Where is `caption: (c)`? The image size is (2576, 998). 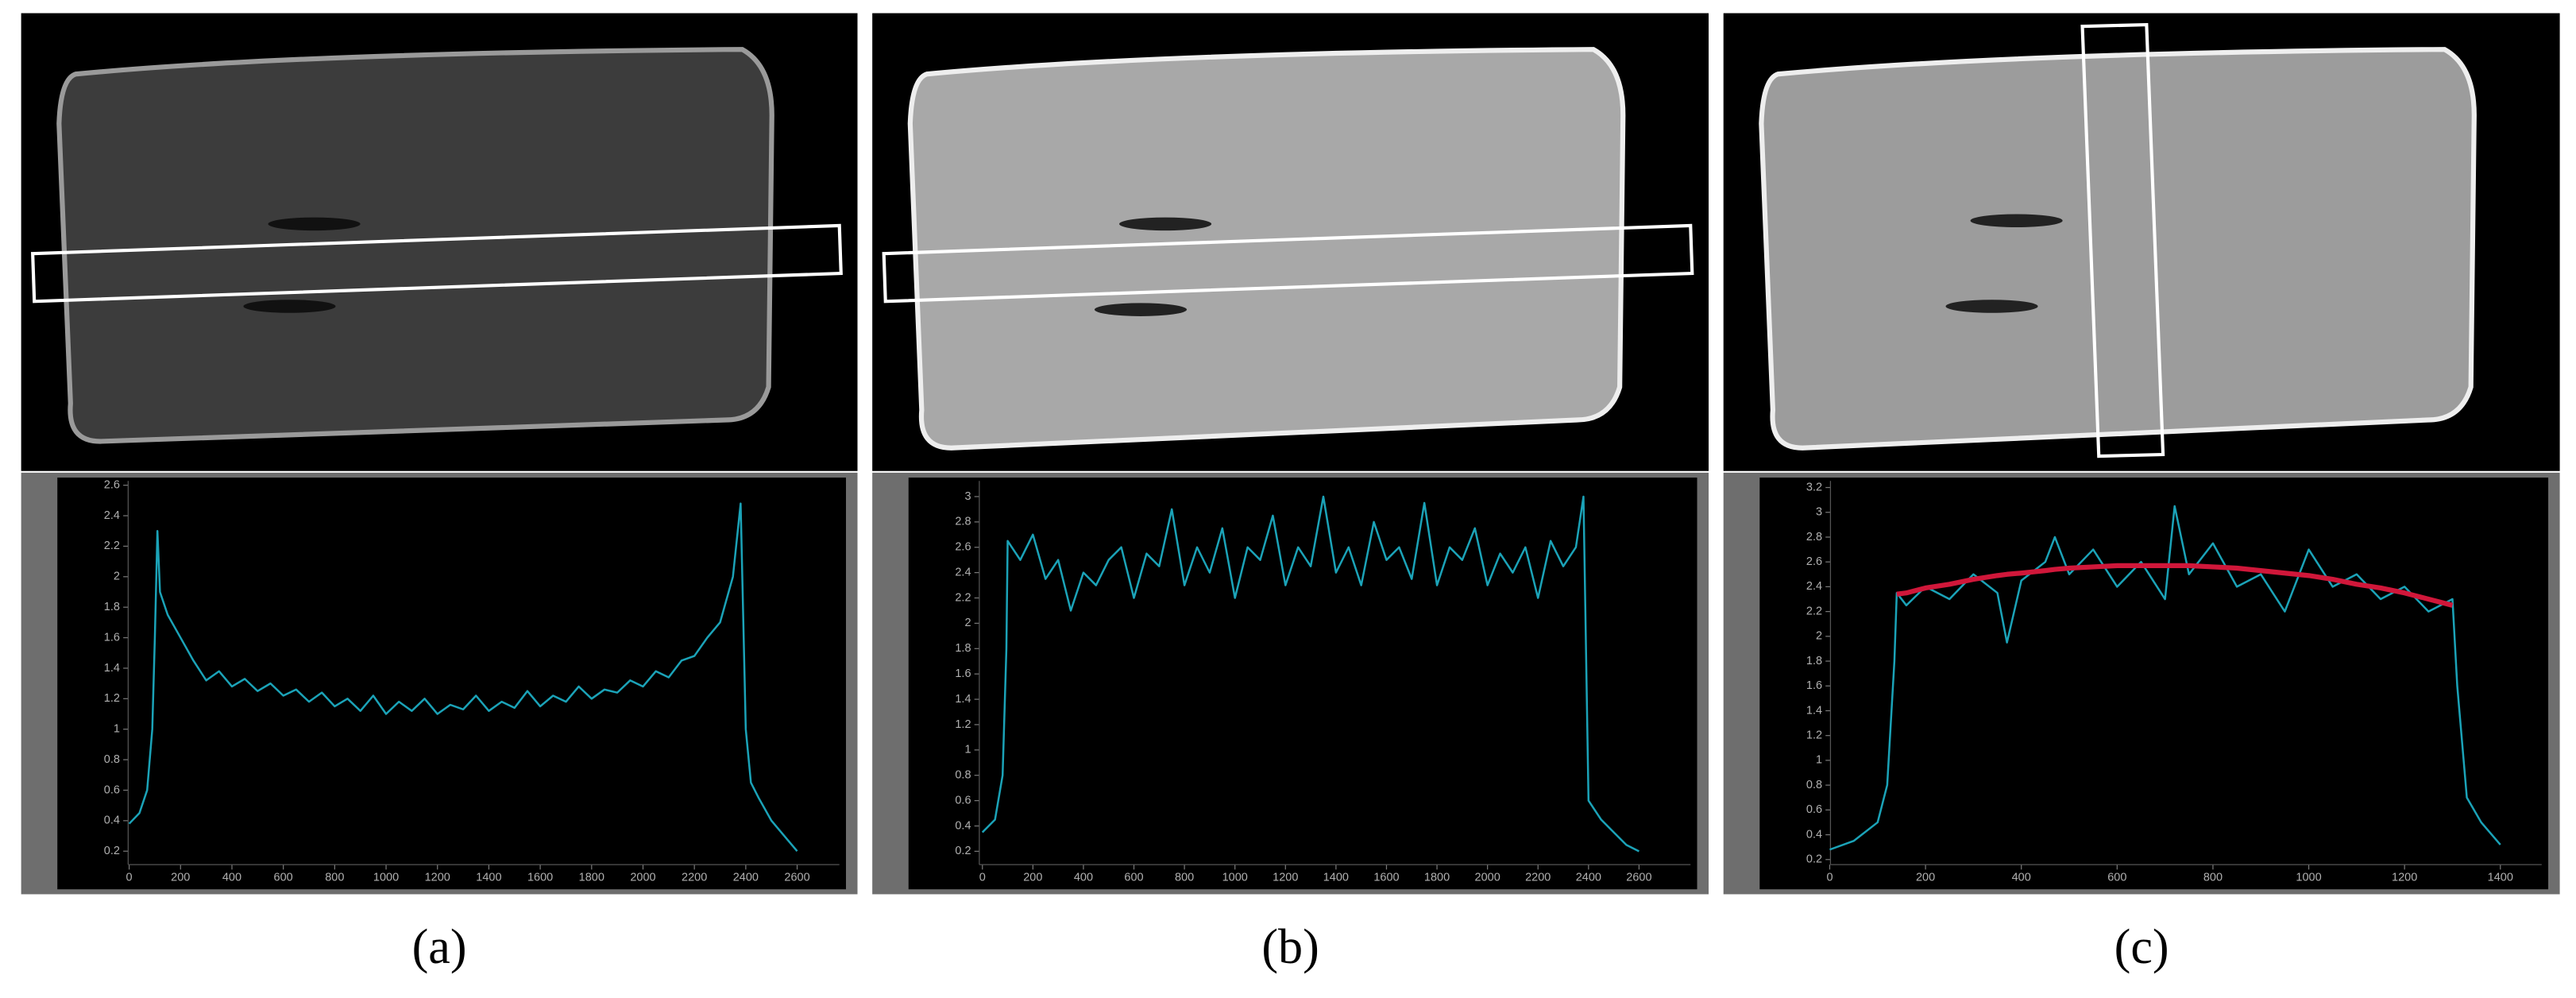
caption: (c) is located at coordinates (2141, 947).